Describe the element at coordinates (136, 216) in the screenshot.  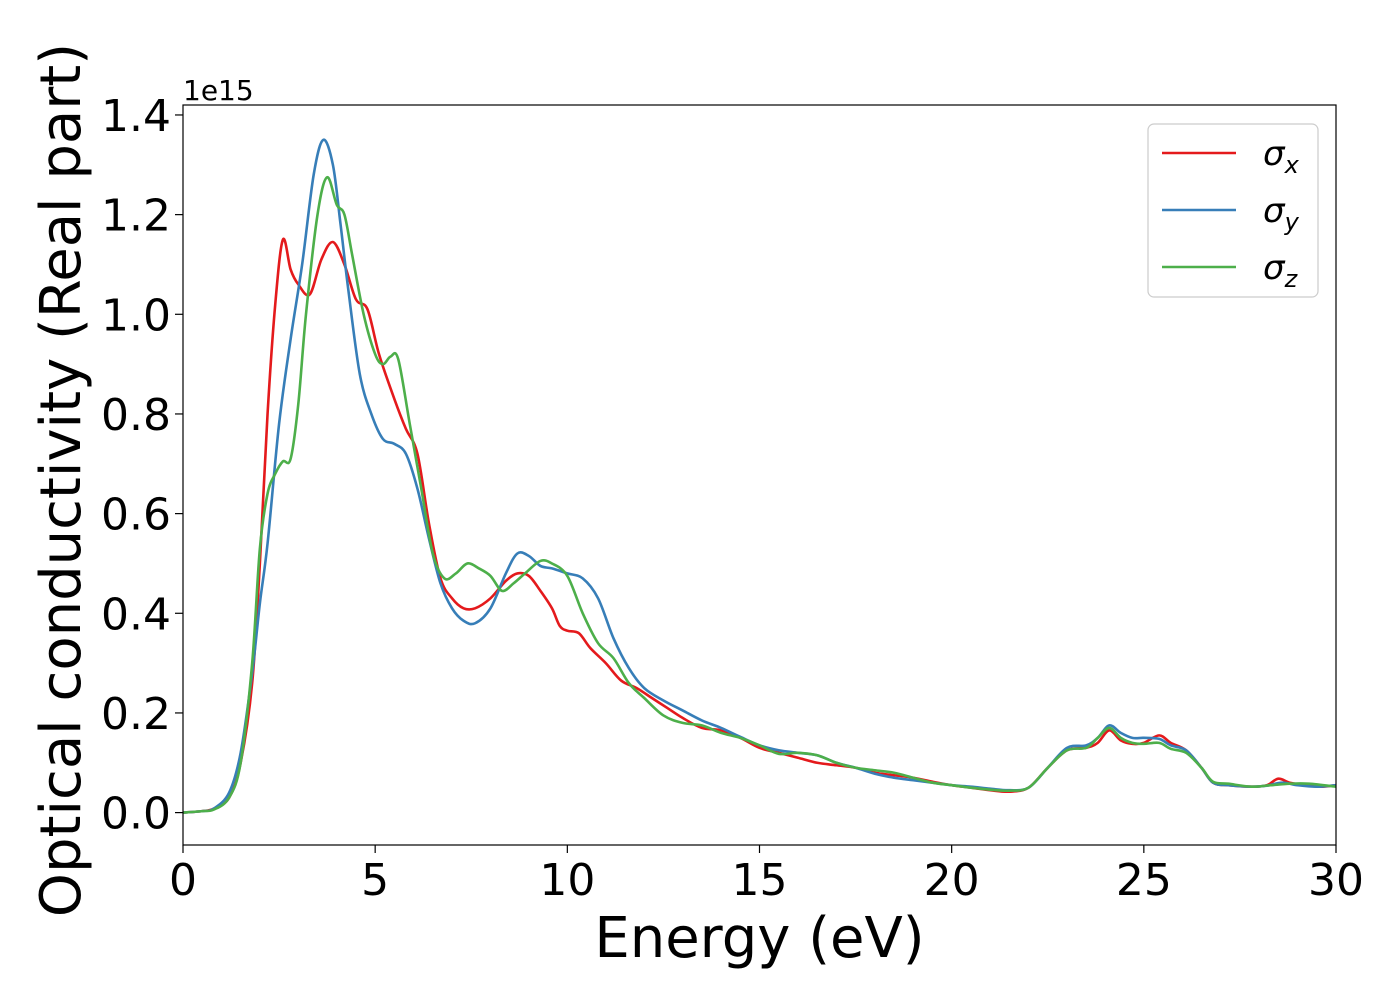
I see `y-tick-label: 1.2` at that location.